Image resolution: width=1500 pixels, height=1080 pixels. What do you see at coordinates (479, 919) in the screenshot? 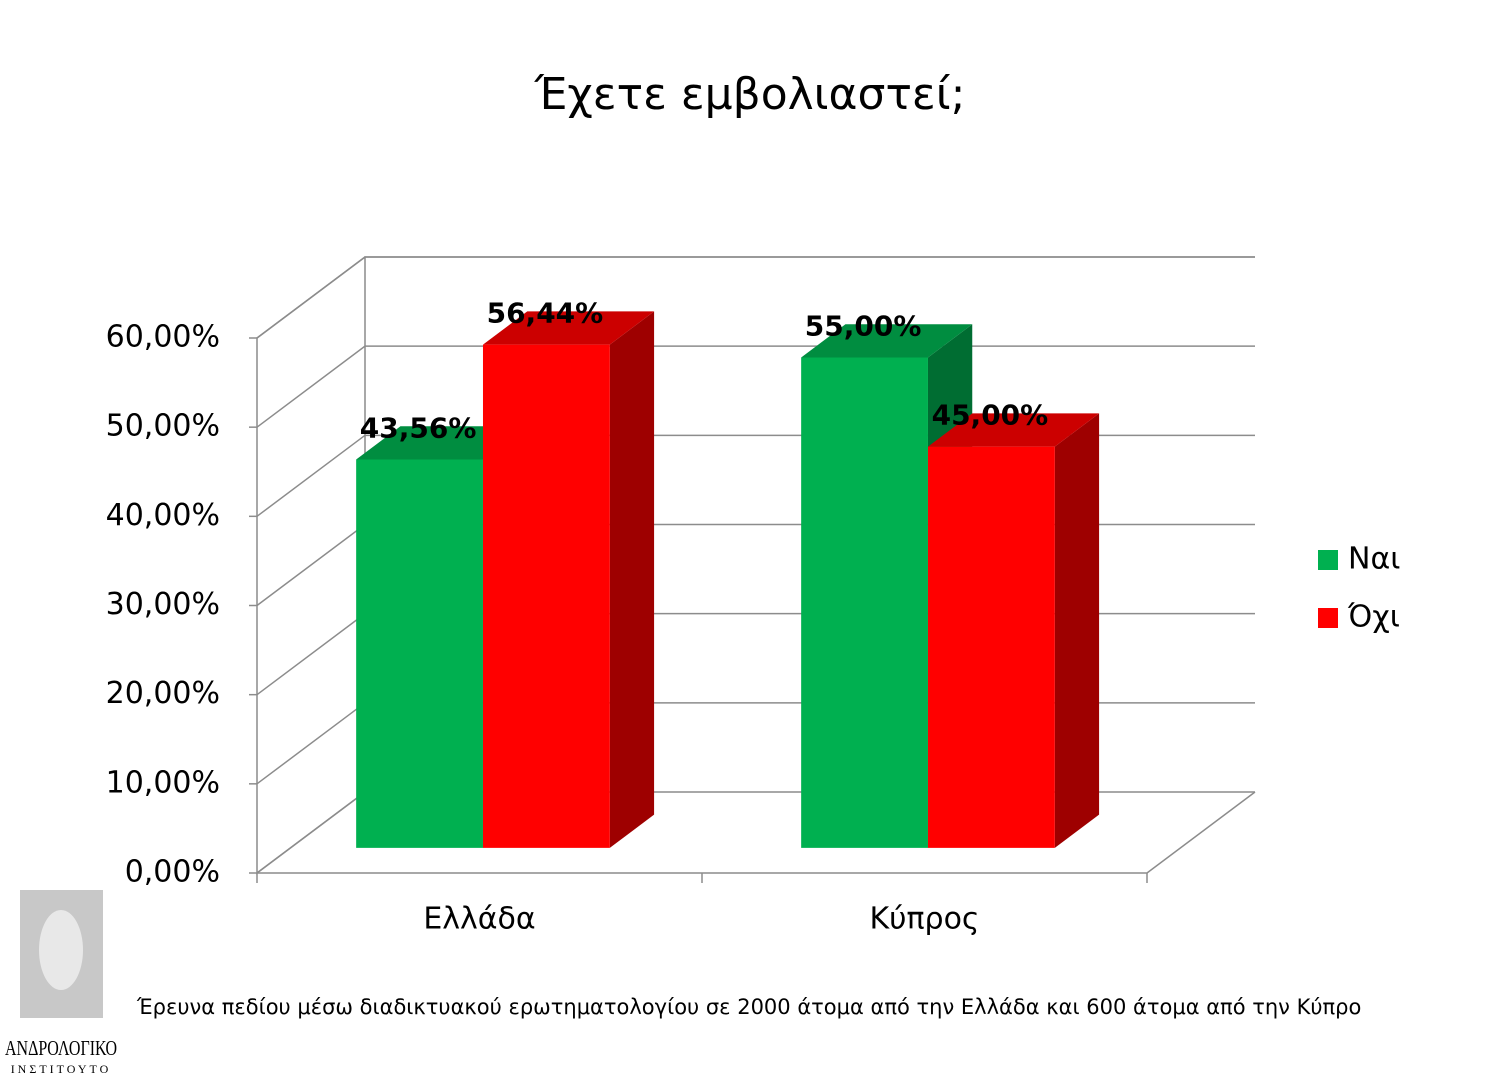
I see `x-tick-label: Ελλάδα` at bounding box center [479, 919].